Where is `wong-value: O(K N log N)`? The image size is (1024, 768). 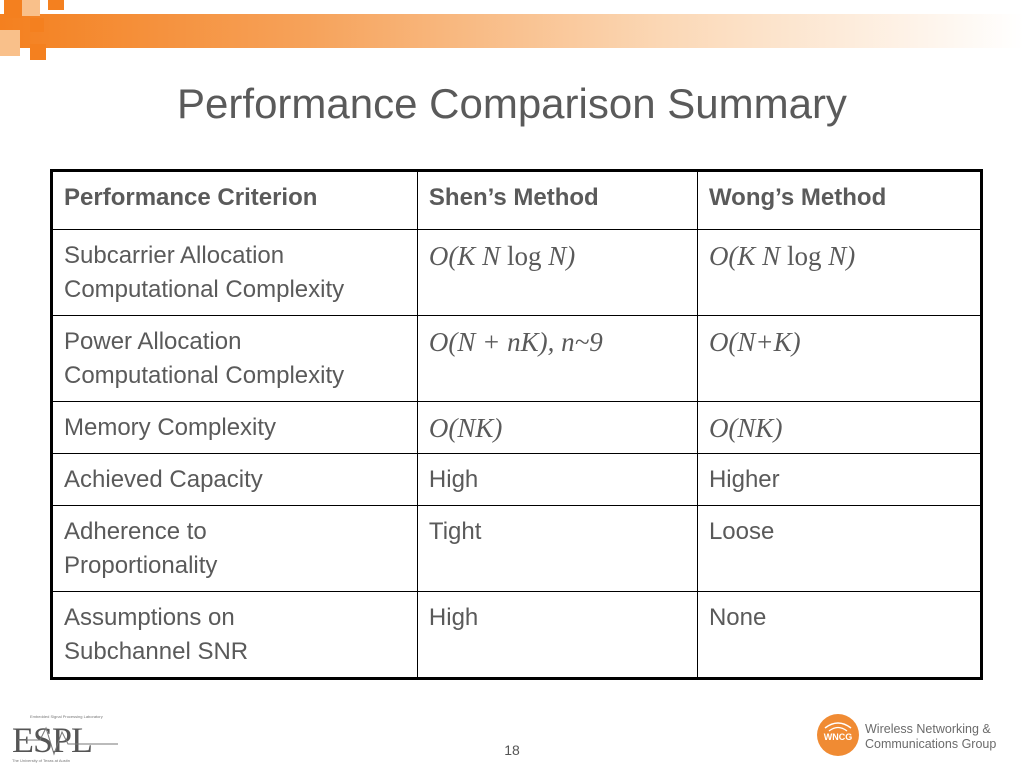 wong-value: O(K N log N) is located at coordinates (839, 272).